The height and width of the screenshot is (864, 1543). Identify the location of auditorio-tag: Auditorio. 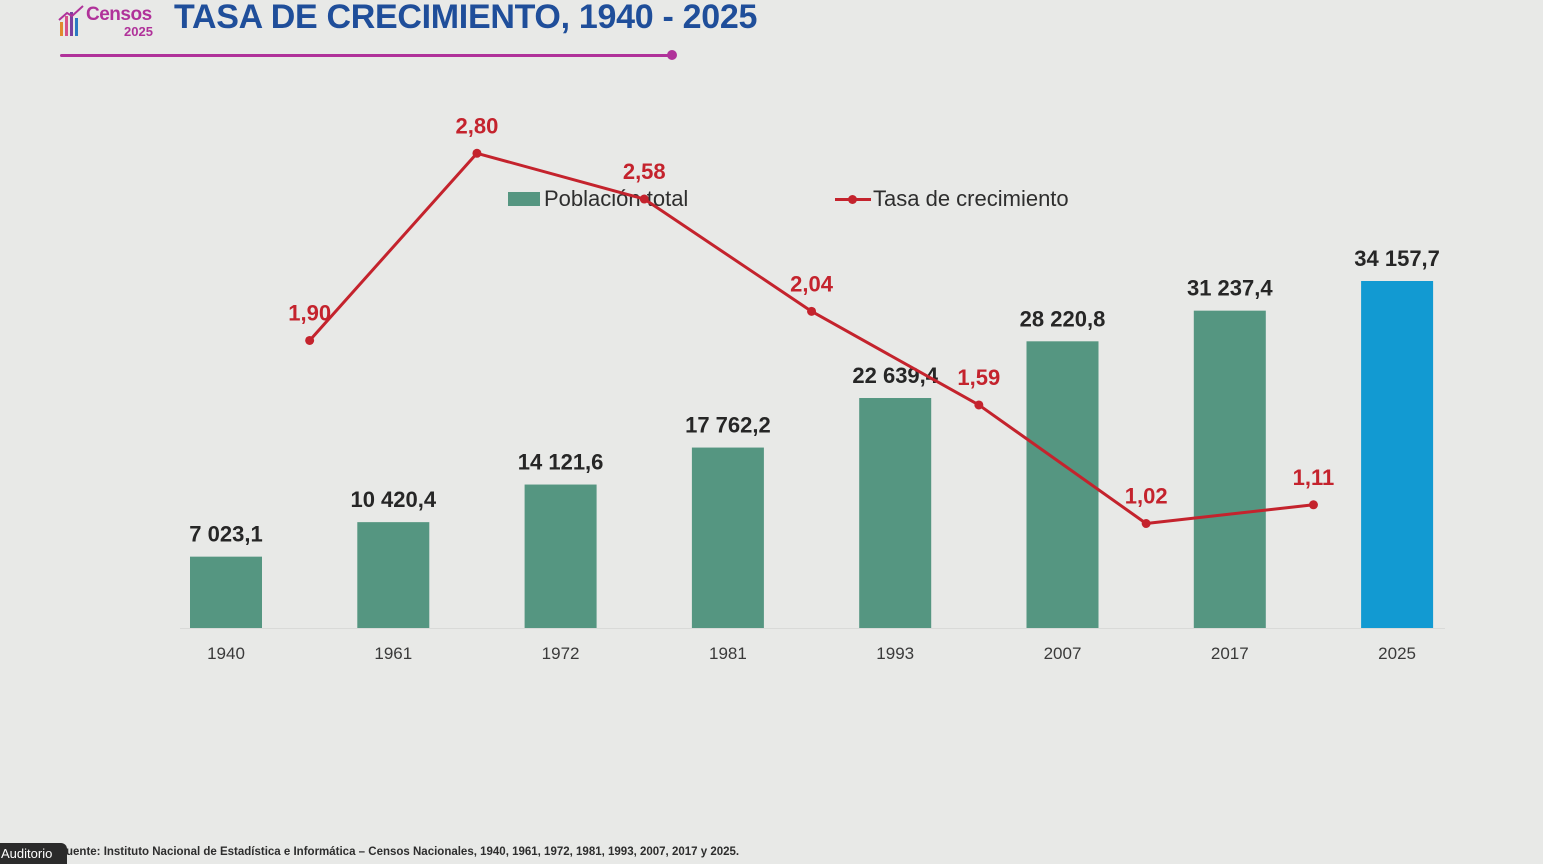
(33, 853).